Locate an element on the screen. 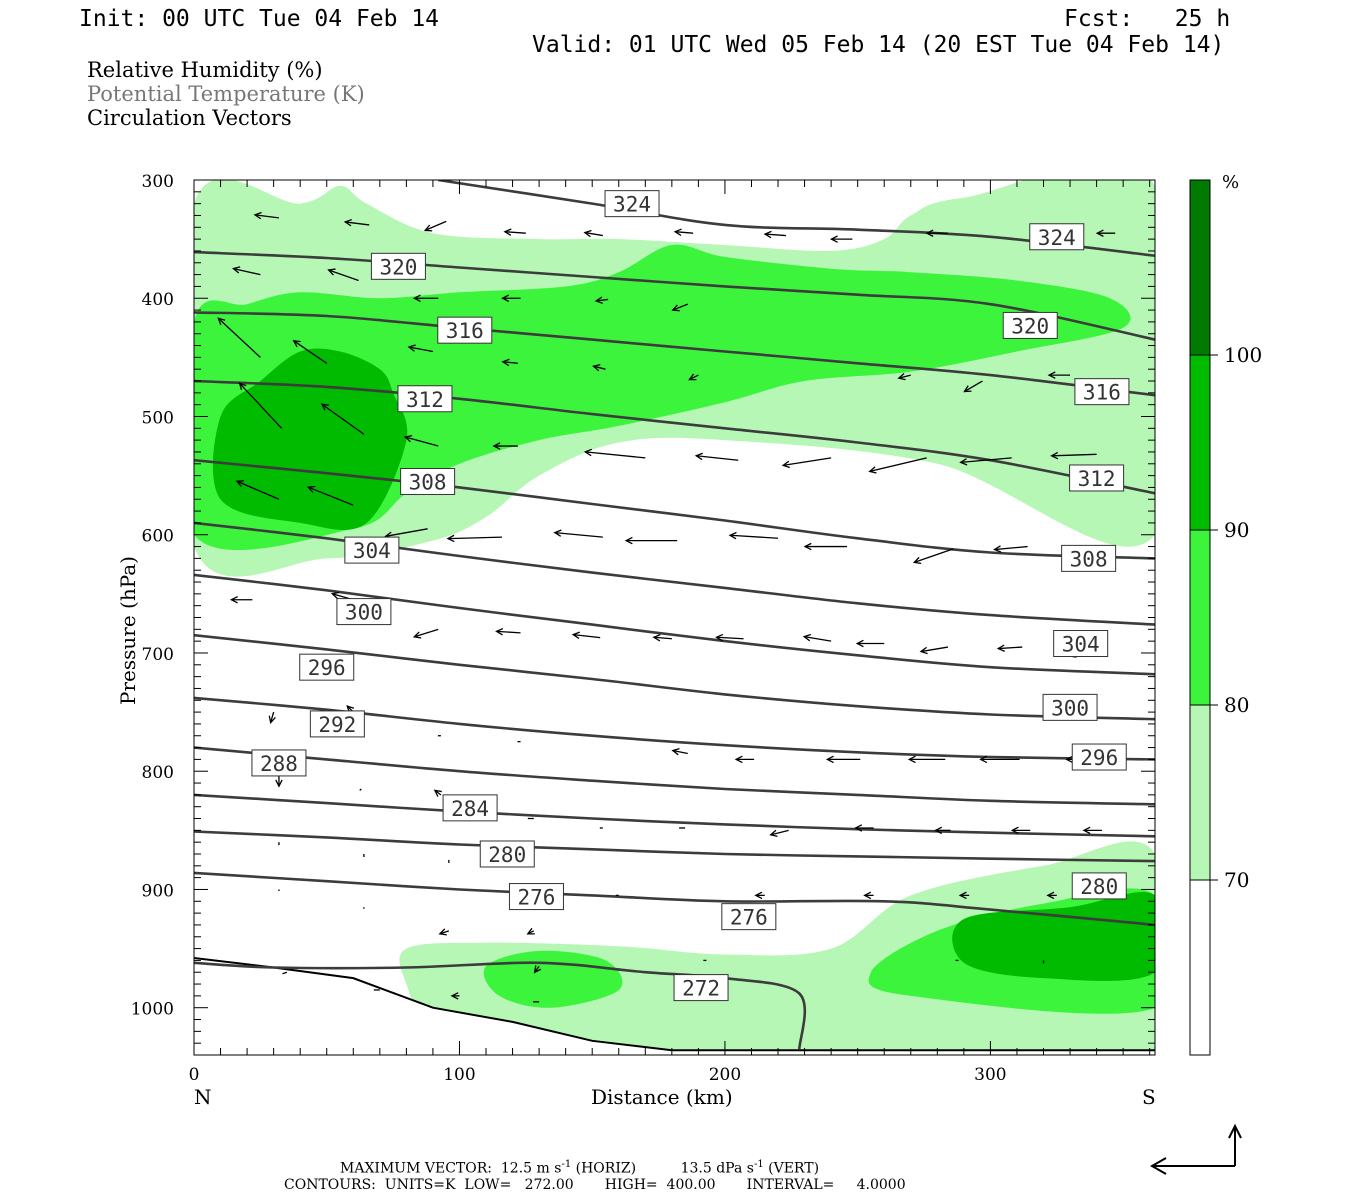 The height and width of the screenshot is (1200, 1350). theta-label-text: 276 is located at coordinates (749, 918).